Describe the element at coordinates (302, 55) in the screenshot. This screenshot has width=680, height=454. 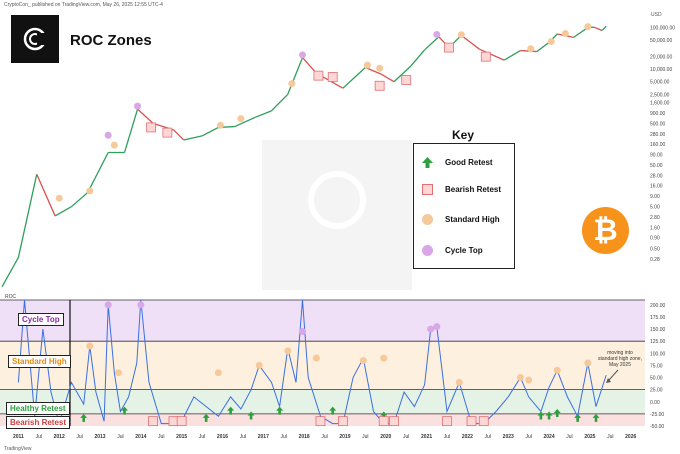
I see `cycle-top-marker` at that location.